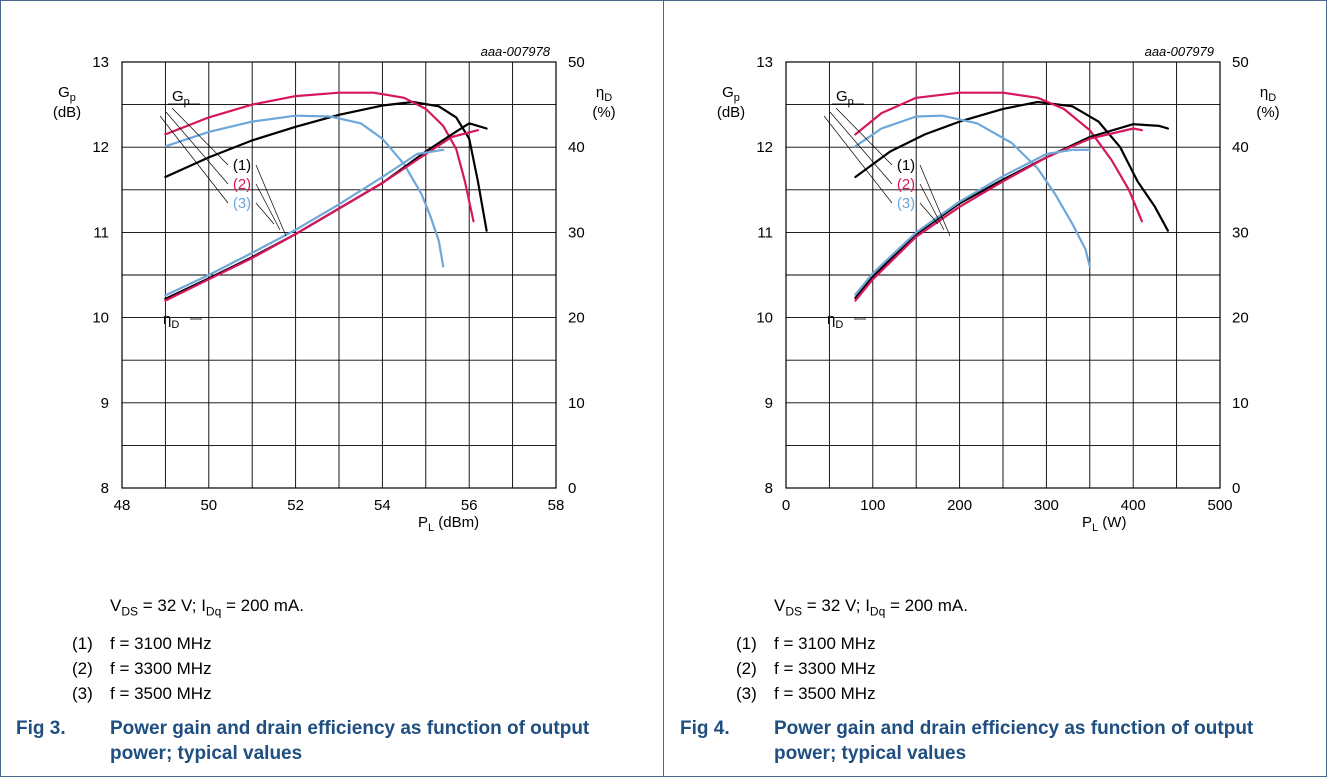  Describe the element at coordinates (663, 388) in the screenshot. I see `panel-divider` at that location.